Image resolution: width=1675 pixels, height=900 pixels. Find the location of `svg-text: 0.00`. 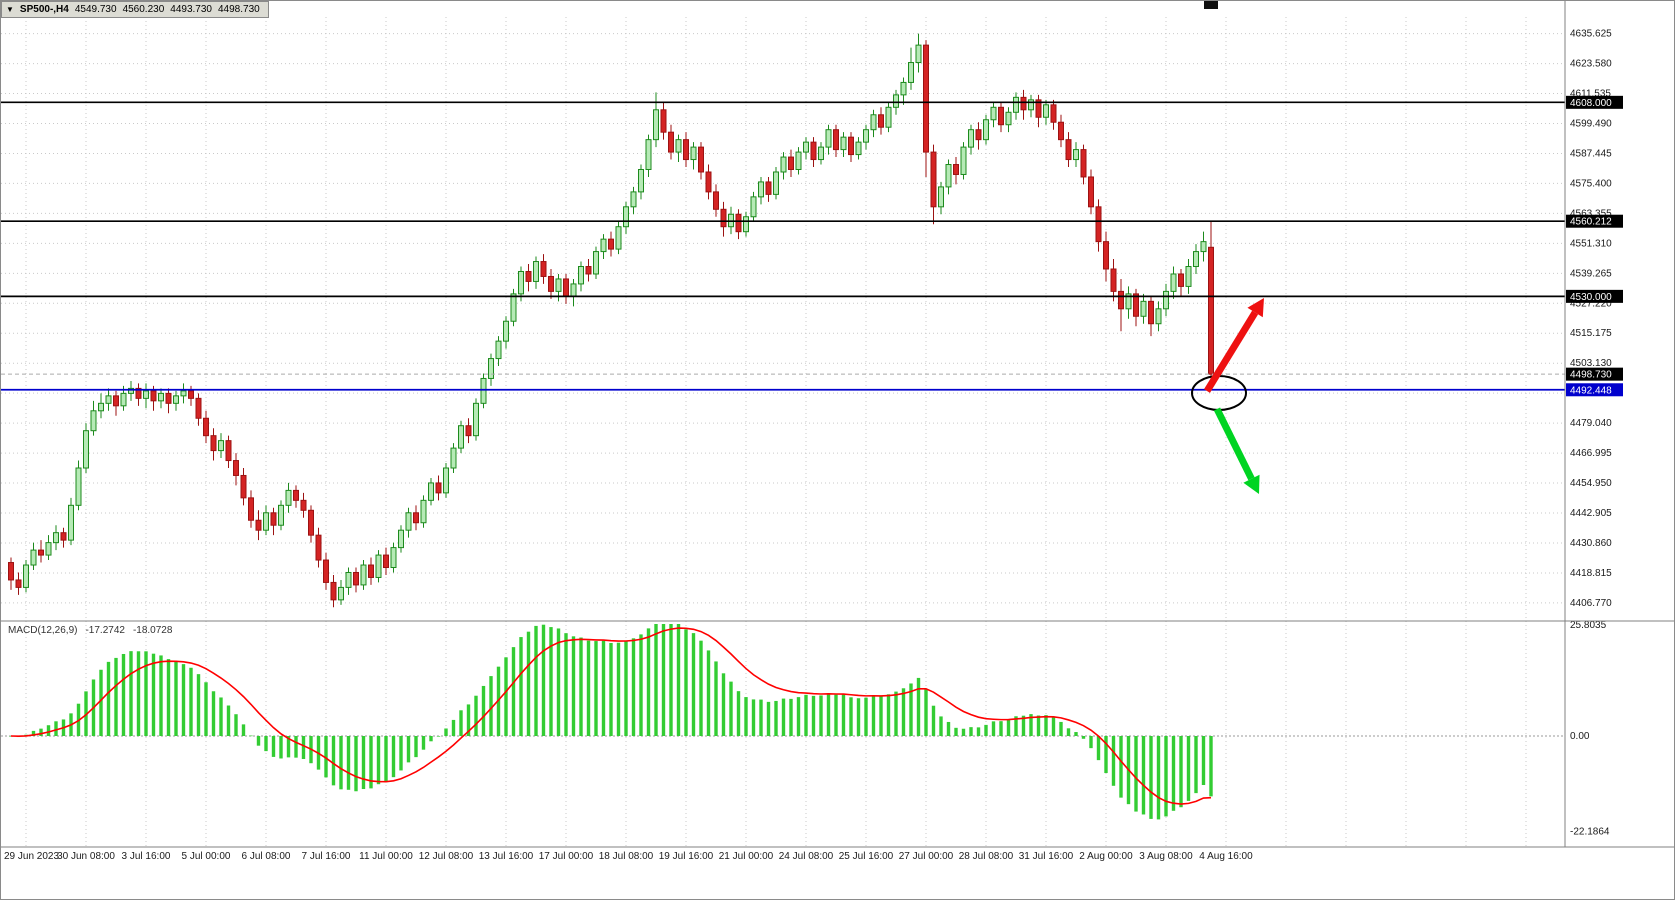

svg-text: 0.00 is located at coordinates (1580, 736).